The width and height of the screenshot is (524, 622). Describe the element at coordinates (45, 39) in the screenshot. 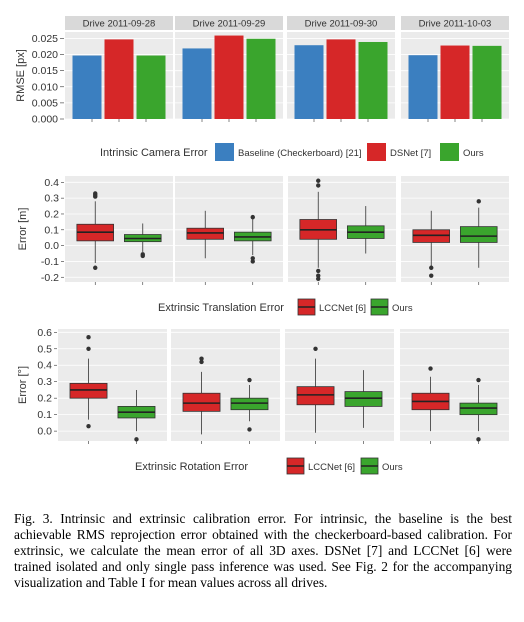

I see `y-tick-label: 0.025` at that location.